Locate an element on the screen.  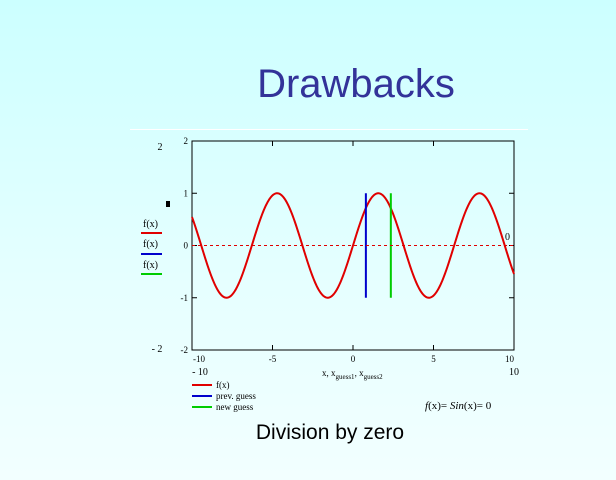
left-legend: f(x) f(x) f(x) is located at coordinates (151, 247).